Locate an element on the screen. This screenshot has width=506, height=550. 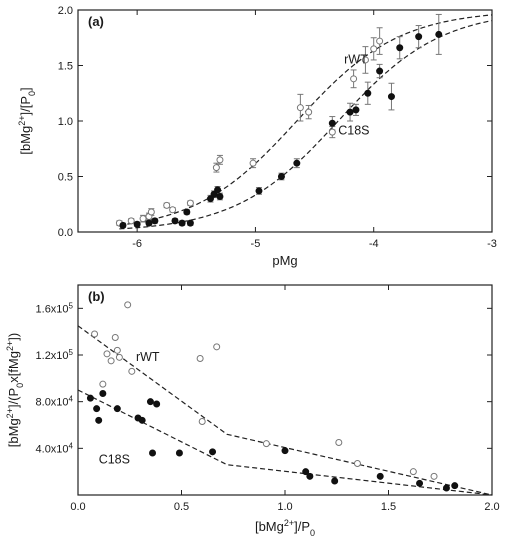
y-axis-title-b: [bMg2+]/(P0x[fMg2+]) is located at coordinates (15, 390).